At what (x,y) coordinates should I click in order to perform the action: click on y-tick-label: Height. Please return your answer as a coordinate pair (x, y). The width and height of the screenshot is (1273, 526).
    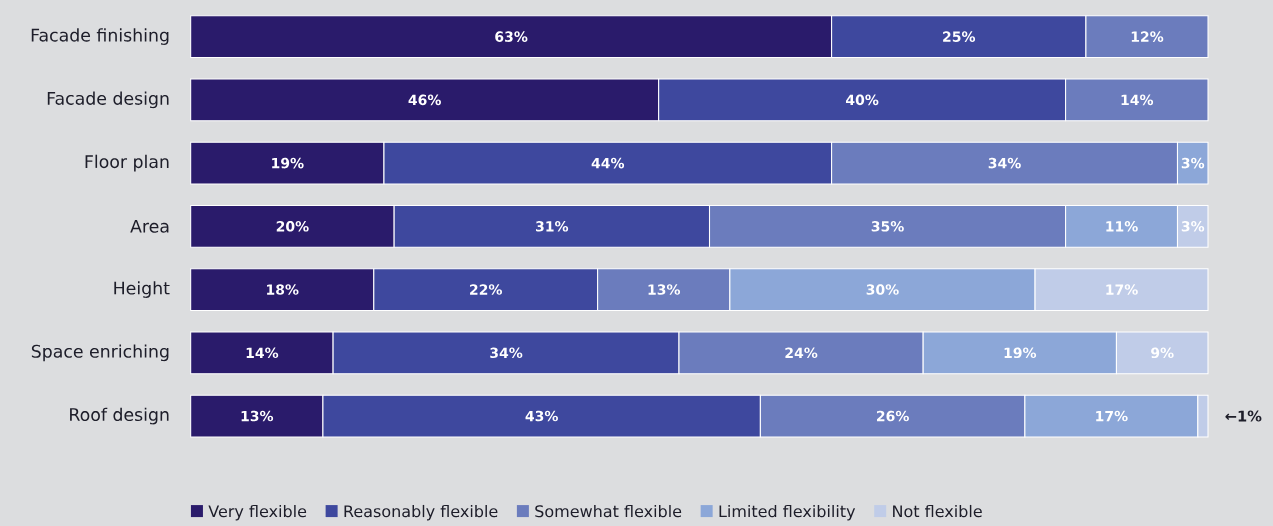
    Looking at the image, I should click on (142, 289).